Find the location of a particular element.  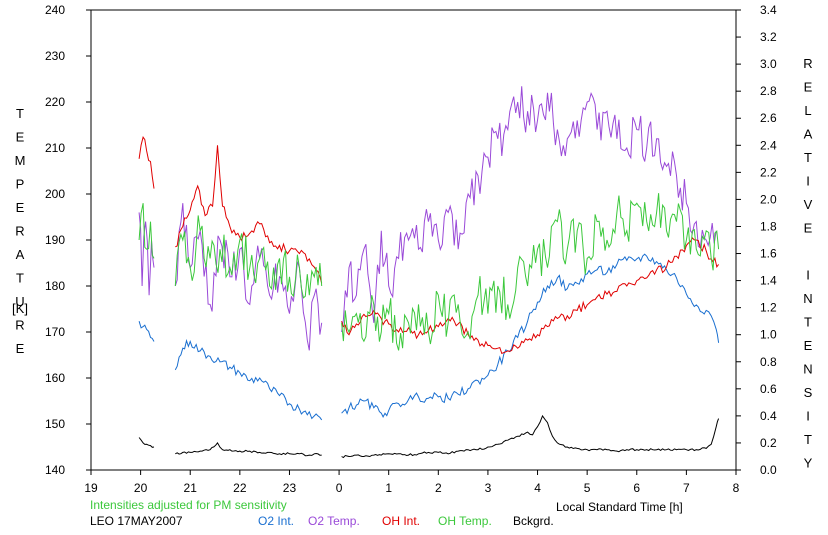

y-left-tick-label: 220 is located at coordinates (55, 102).